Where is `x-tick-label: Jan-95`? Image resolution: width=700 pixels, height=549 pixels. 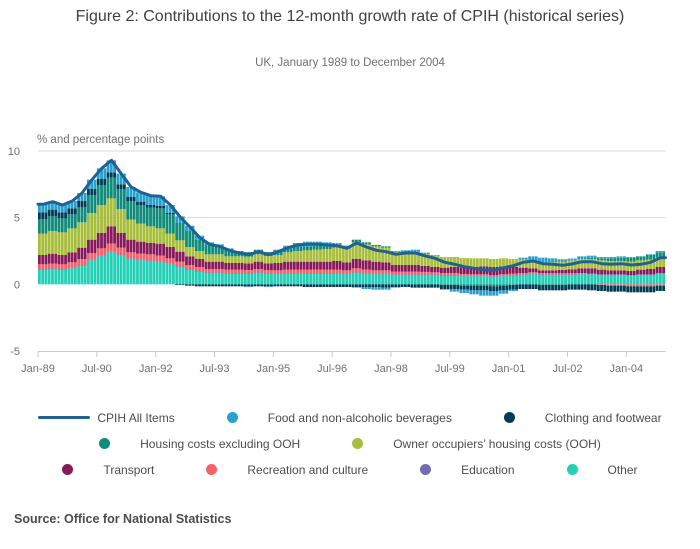
x-tick-label: Jan-95 is located at coordinates (273, 369).